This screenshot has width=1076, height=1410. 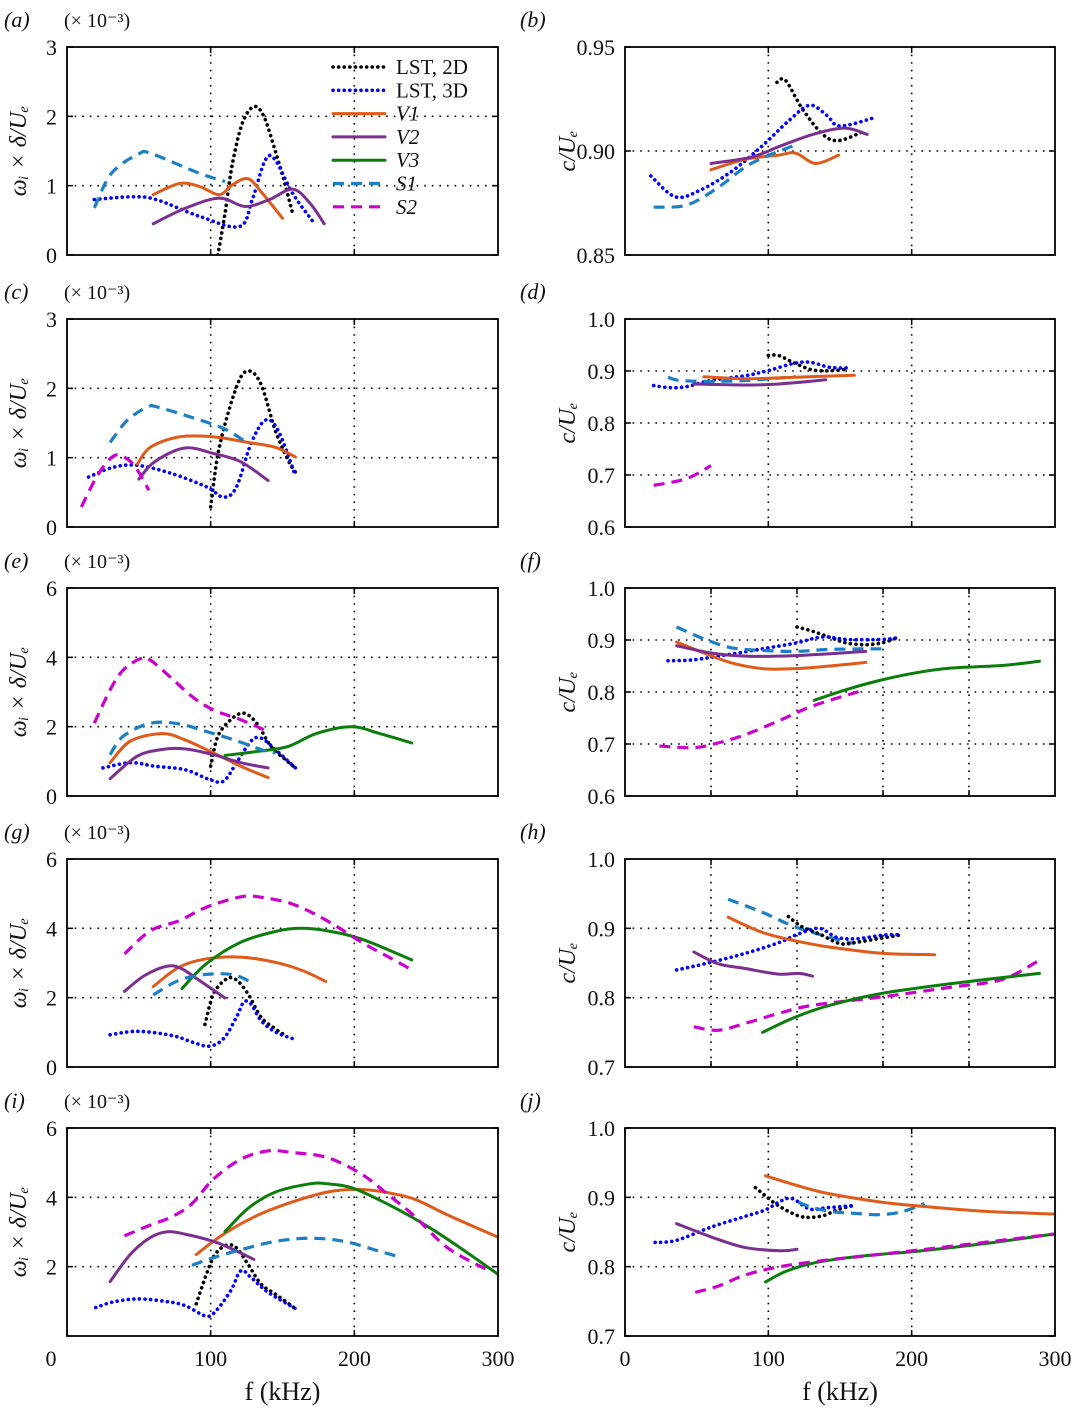 I want to click on legend-label: LST, 2D, so click(x=432, y=67).